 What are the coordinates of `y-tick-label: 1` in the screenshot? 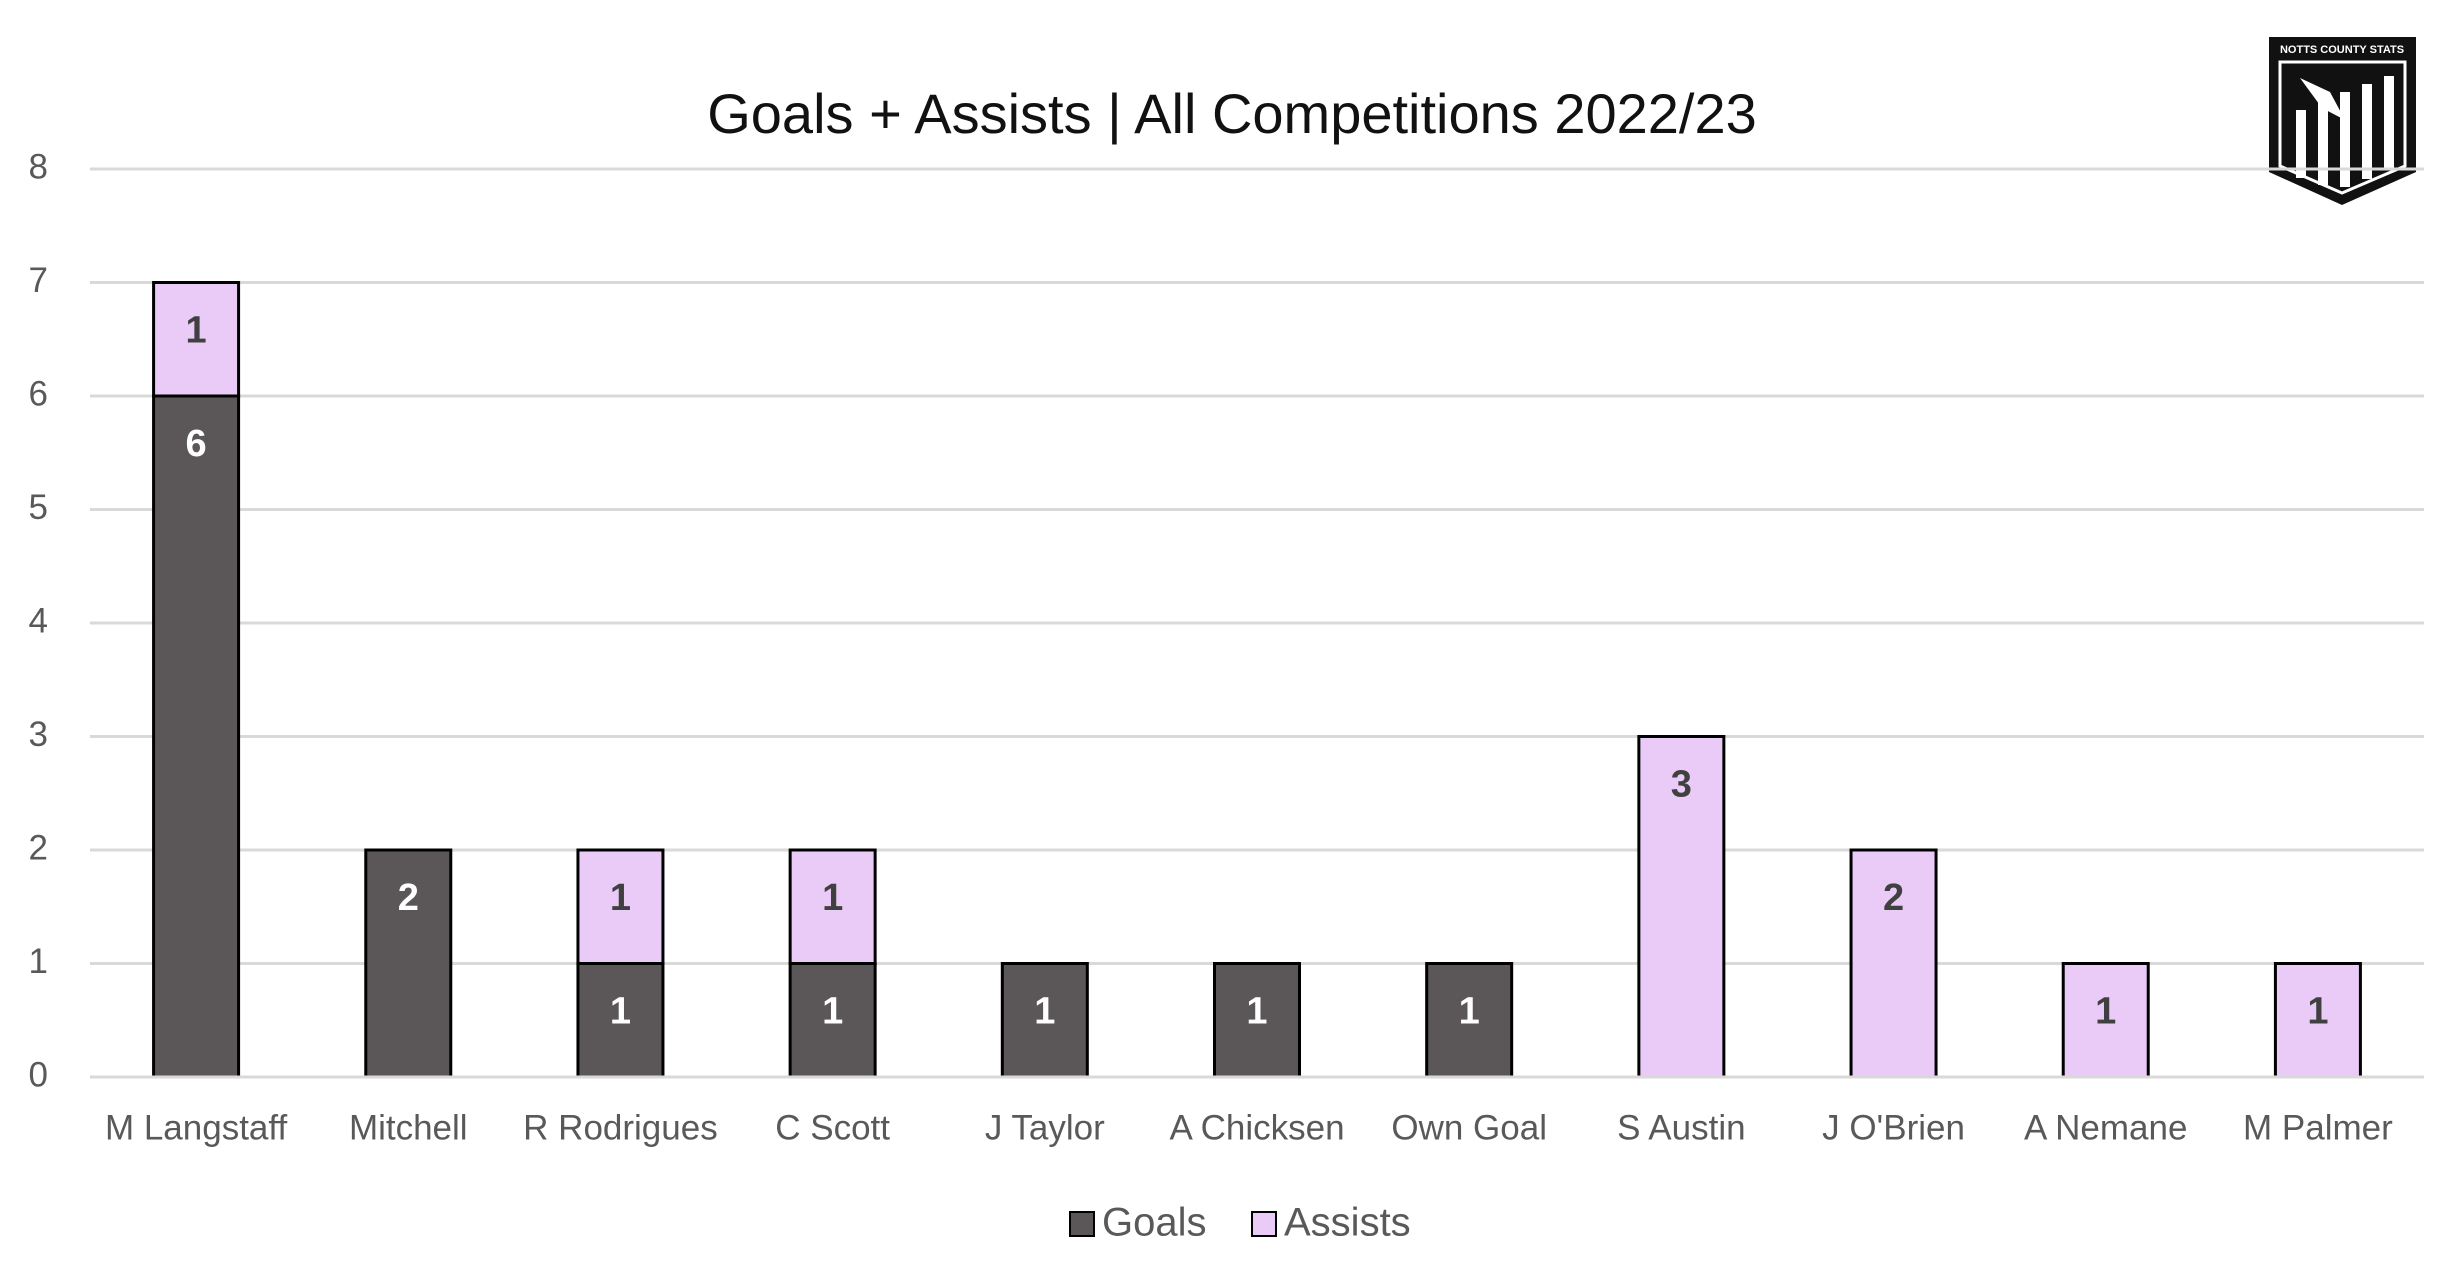 It's located at (38, 961).